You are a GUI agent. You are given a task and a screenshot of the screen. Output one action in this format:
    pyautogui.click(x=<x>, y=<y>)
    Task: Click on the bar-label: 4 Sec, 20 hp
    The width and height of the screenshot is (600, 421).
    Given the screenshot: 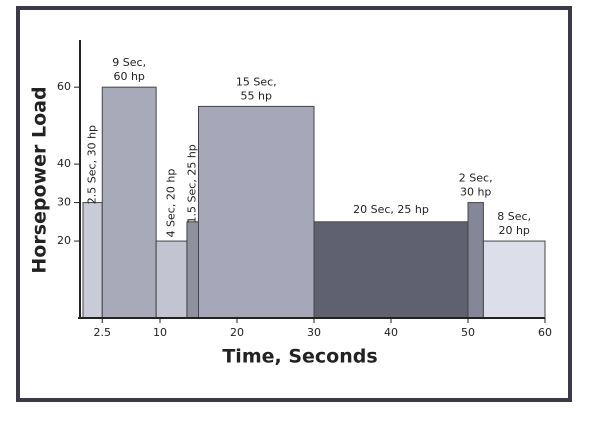 What is the action you would take?
    pyautogui.click(x=171, y=203)
    